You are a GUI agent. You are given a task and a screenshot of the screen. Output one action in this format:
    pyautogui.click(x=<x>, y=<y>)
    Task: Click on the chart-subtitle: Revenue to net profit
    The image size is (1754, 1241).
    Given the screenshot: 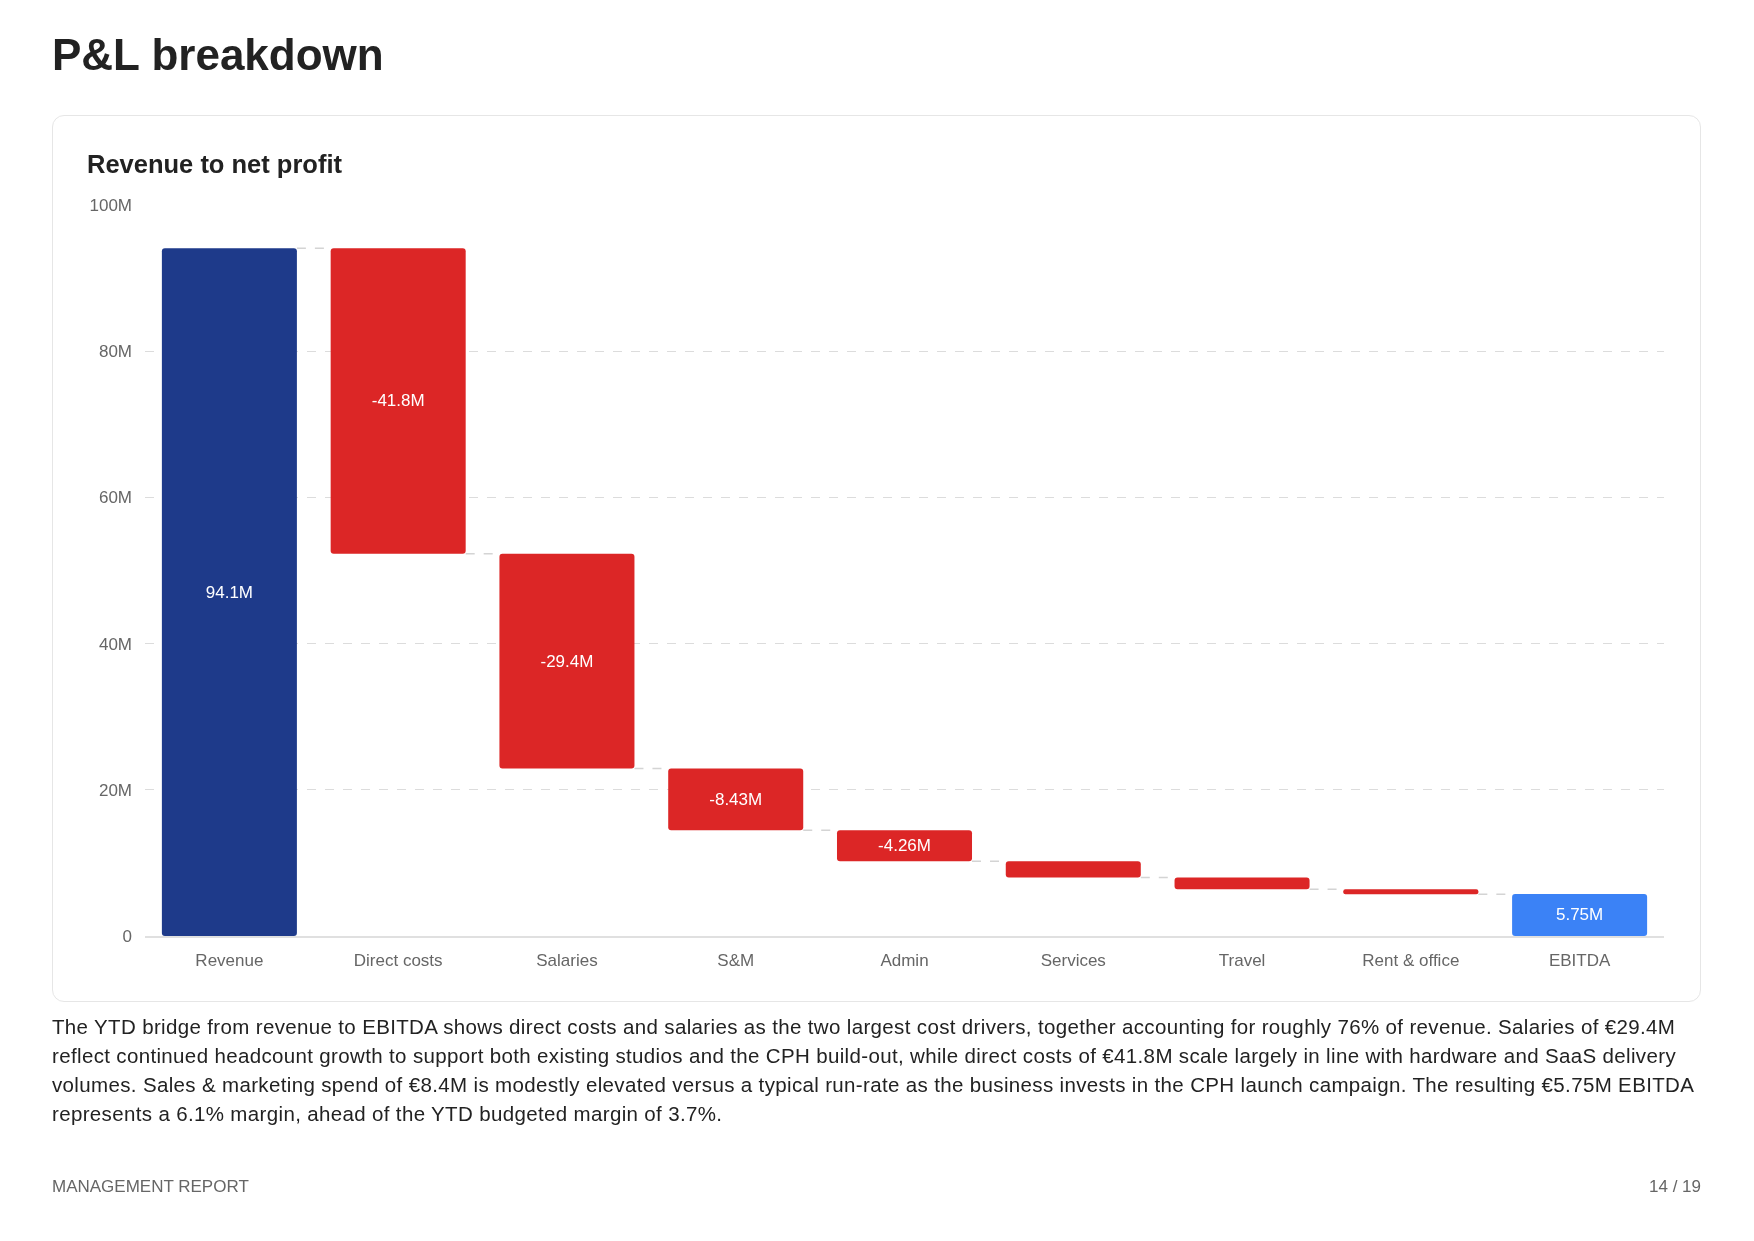 What is the action you would take?
    pyautogui.click(x=215, y=164)
    